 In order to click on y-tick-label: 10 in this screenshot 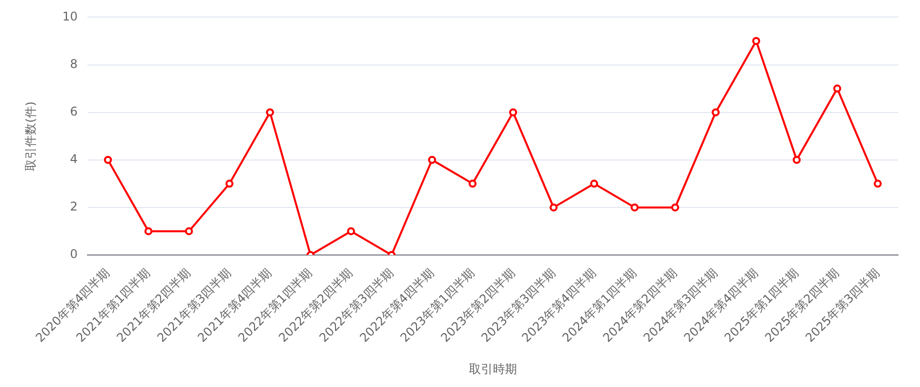, I will do `click(70, 16)`.